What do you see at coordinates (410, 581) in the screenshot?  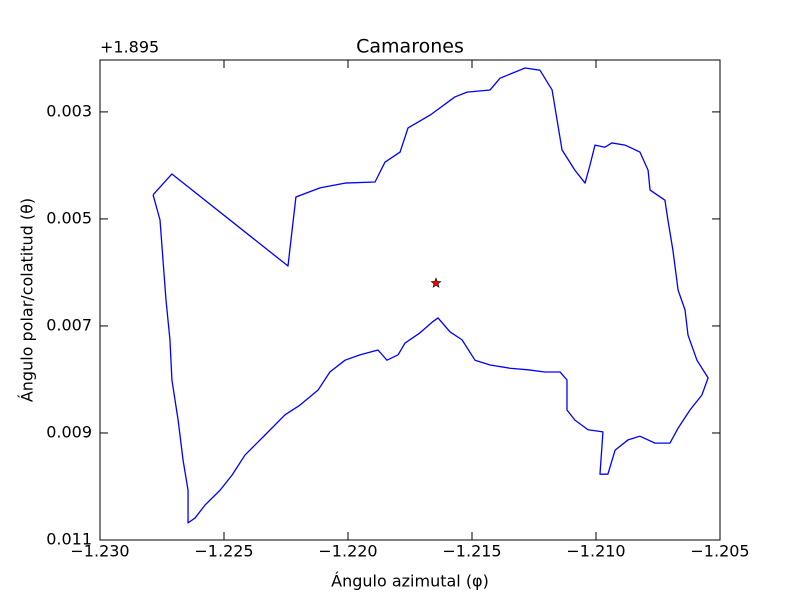 I see `x-axis-label: Ángulo azimutal (φ)` at bounding box center [410, 581].